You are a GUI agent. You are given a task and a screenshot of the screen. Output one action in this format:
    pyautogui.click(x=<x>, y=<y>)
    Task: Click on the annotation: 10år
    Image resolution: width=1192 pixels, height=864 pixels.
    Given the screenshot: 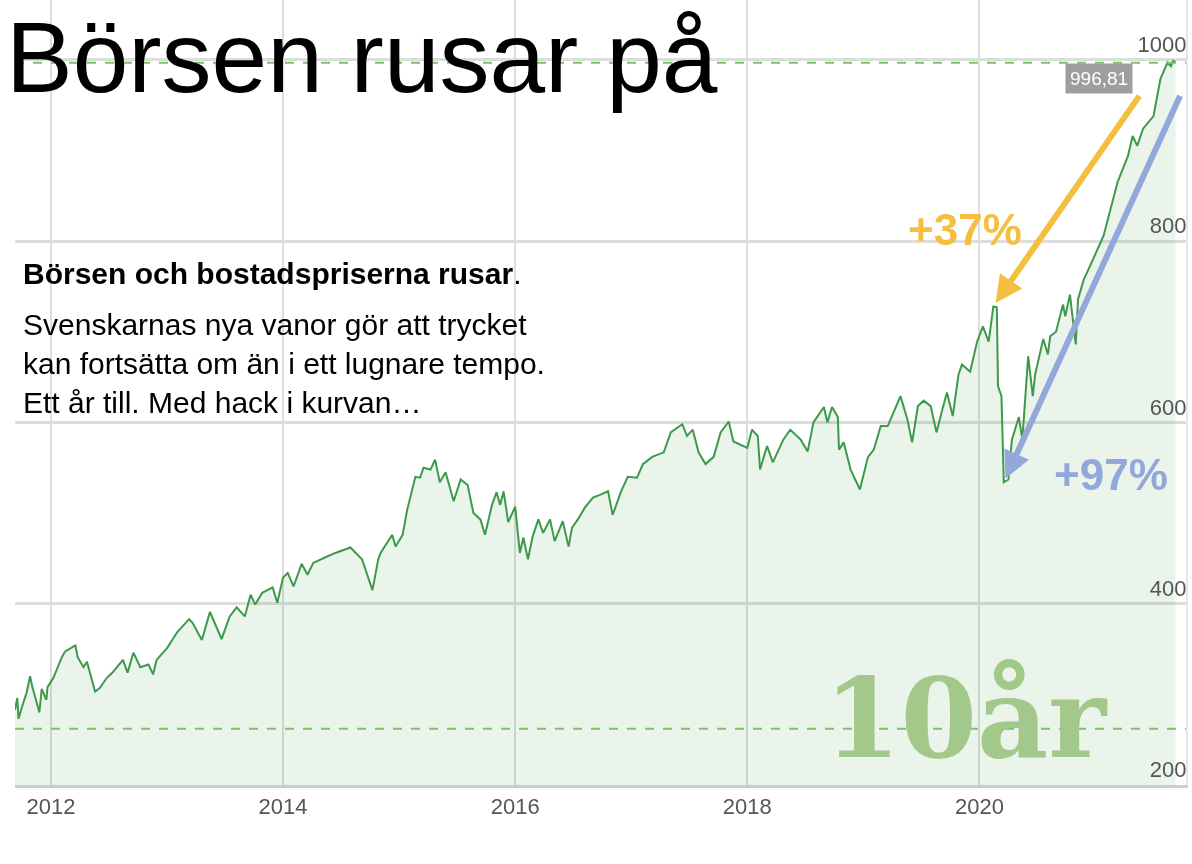 What is the action you would take?
    pyautogui.click(x=966, y=718)
    